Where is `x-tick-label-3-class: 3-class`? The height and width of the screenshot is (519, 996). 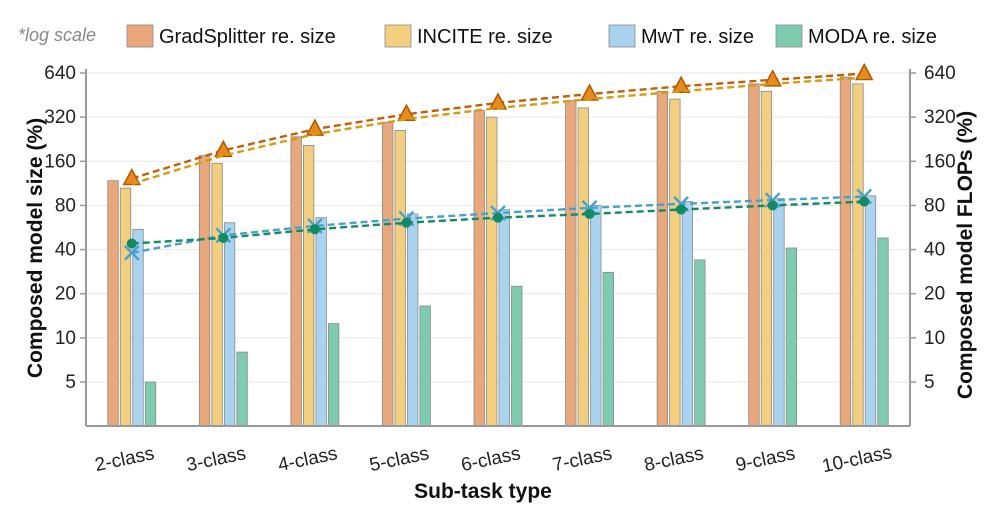 x-tick-label-3-class: 3-class is located at coordinates (216, 459).